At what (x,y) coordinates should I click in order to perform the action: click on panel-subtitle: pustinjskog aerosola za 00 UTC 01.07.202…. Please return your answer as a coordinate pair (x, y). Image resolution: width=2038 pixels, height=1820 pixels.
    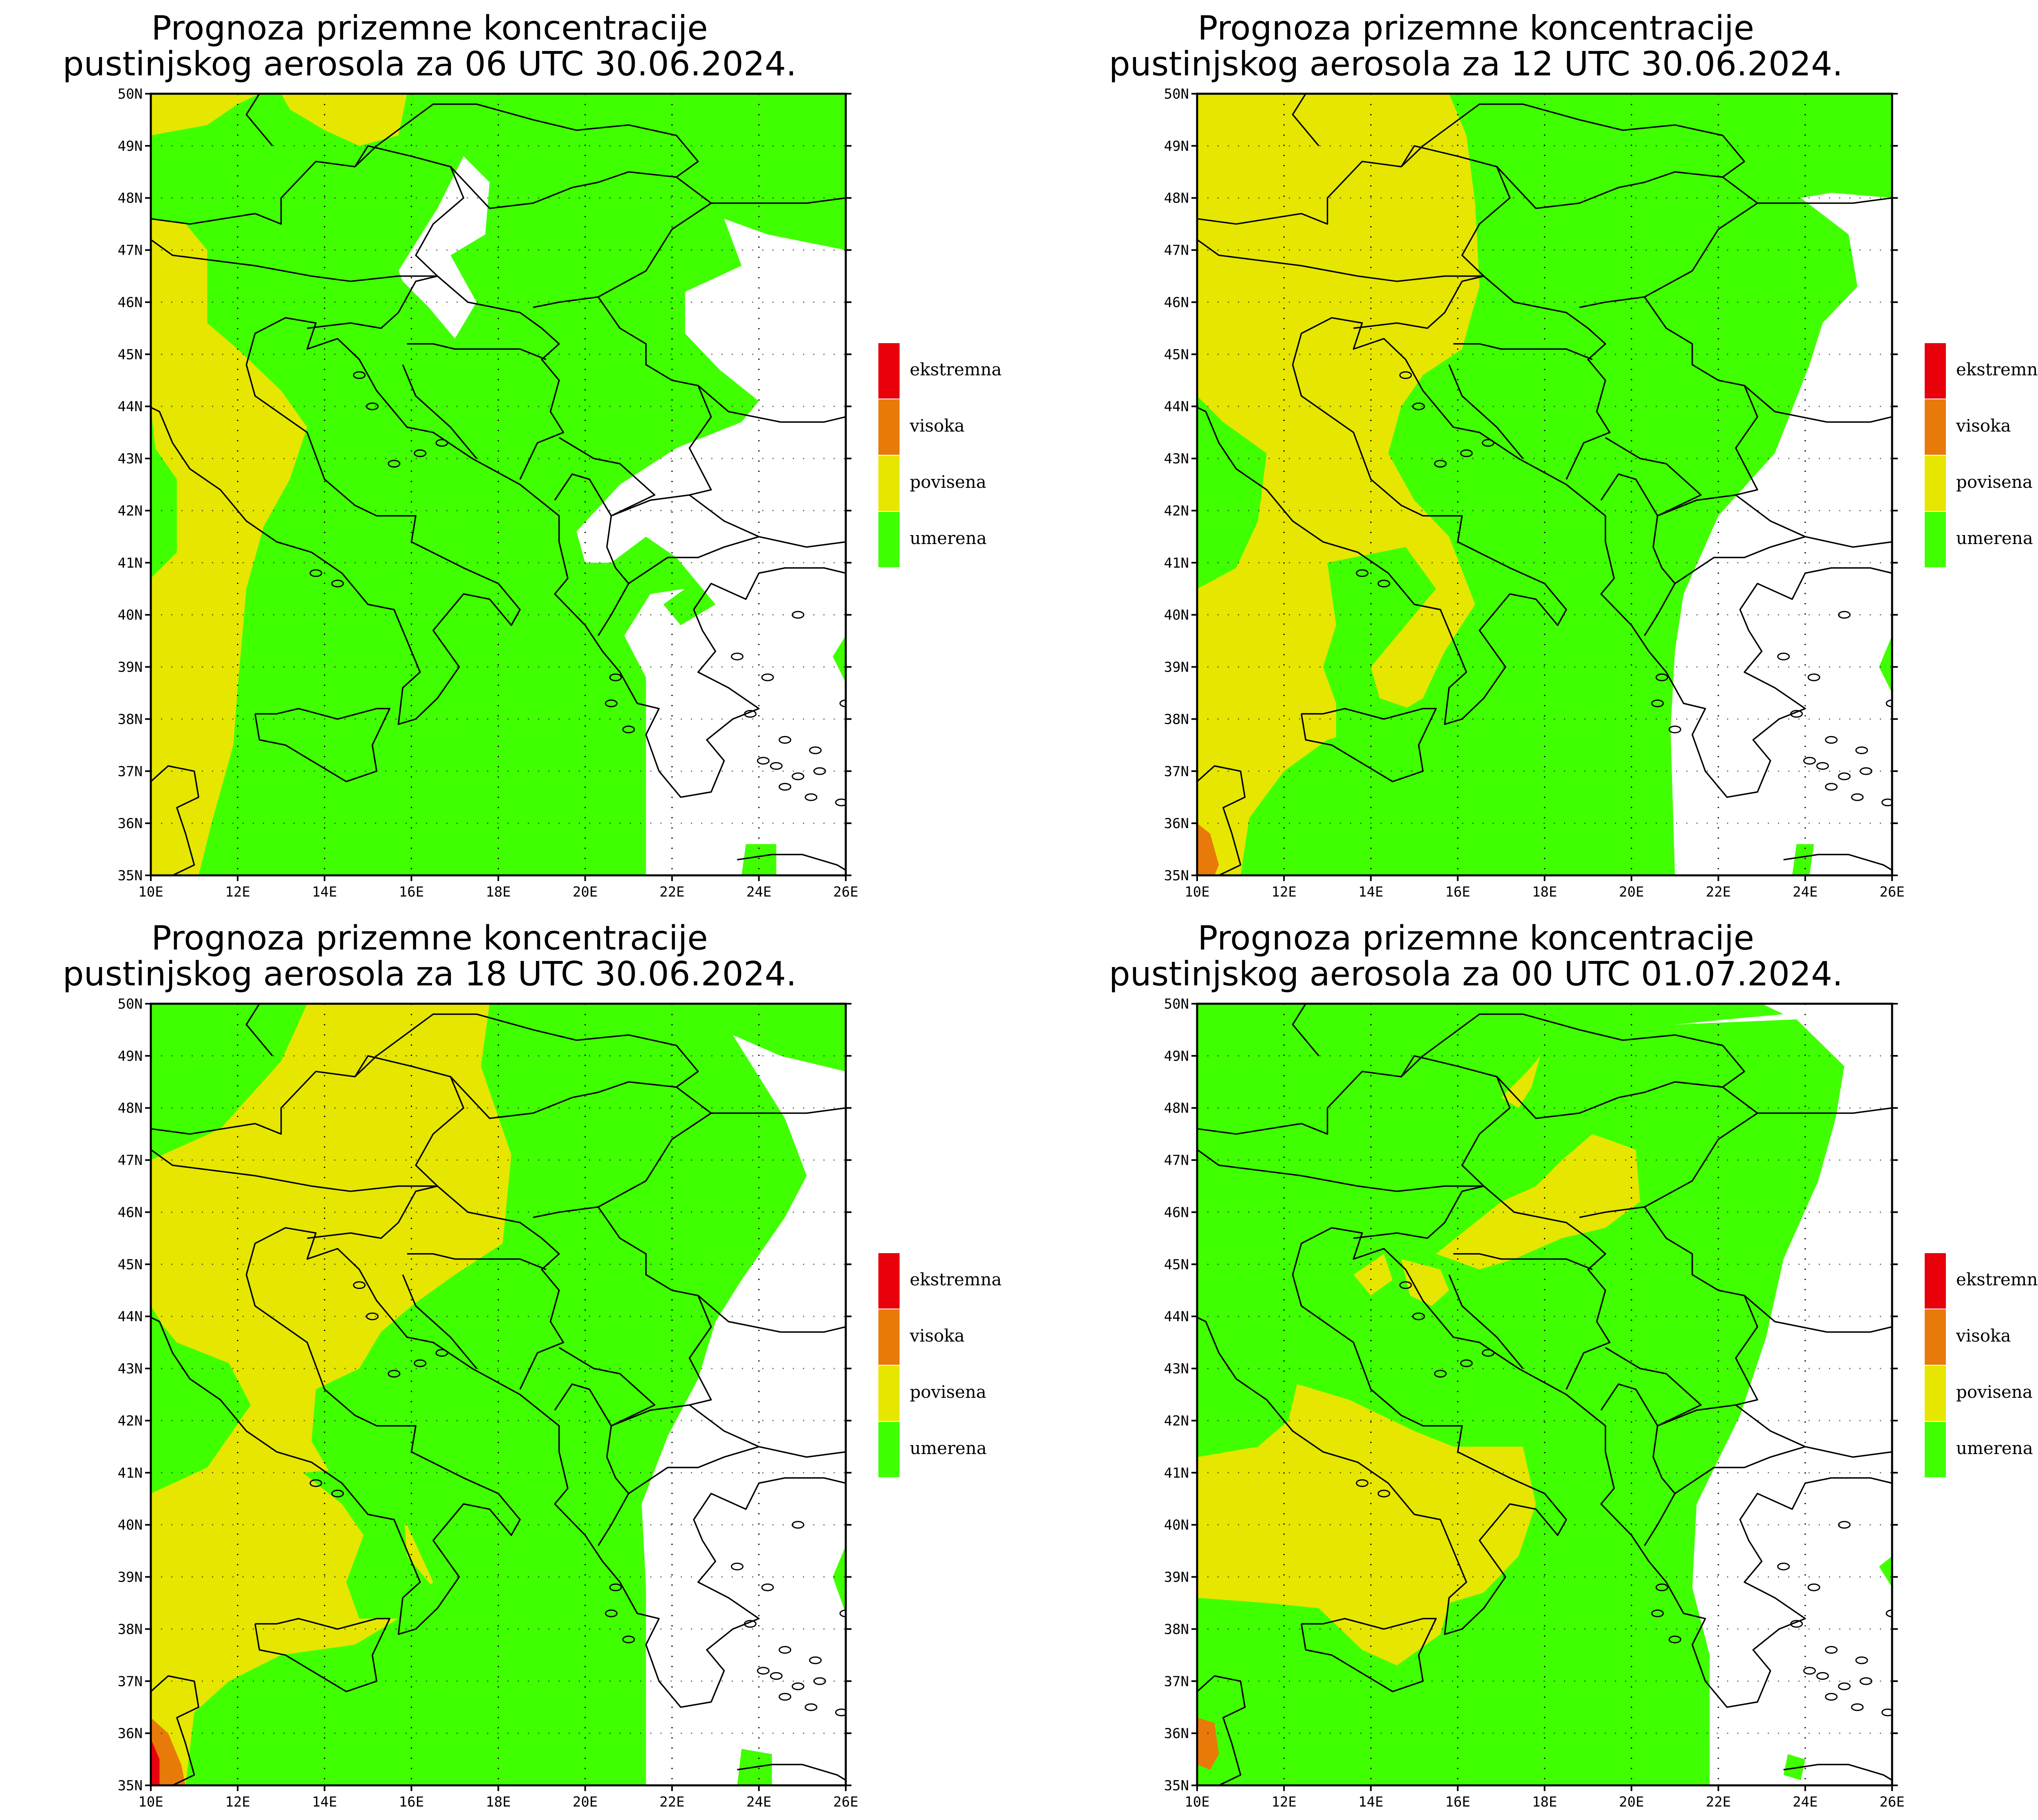
    Looking at the image, I should click on (1476, 975).